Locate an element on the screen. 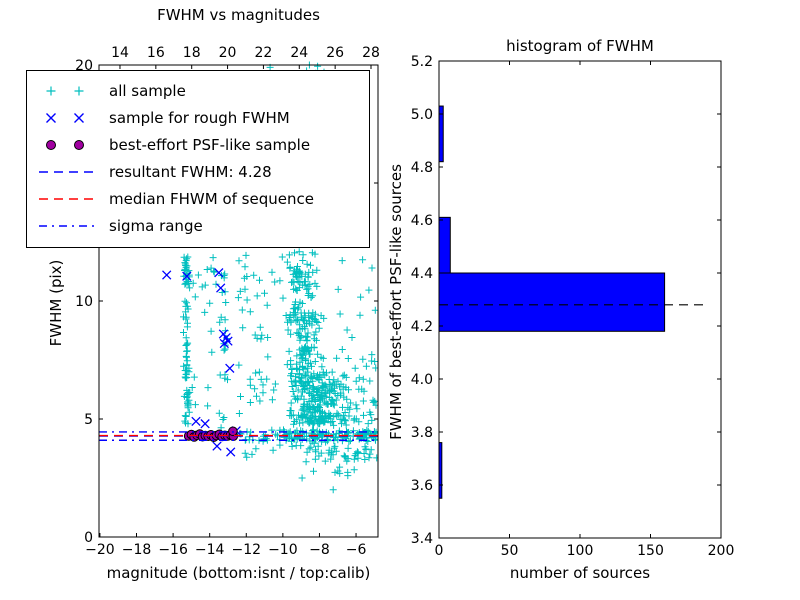 The width and height of the screenshot is (800, 600). legend-item-resultant-fwhm: resultant FWHM: 4.28 is located at coordinates (198, 171).